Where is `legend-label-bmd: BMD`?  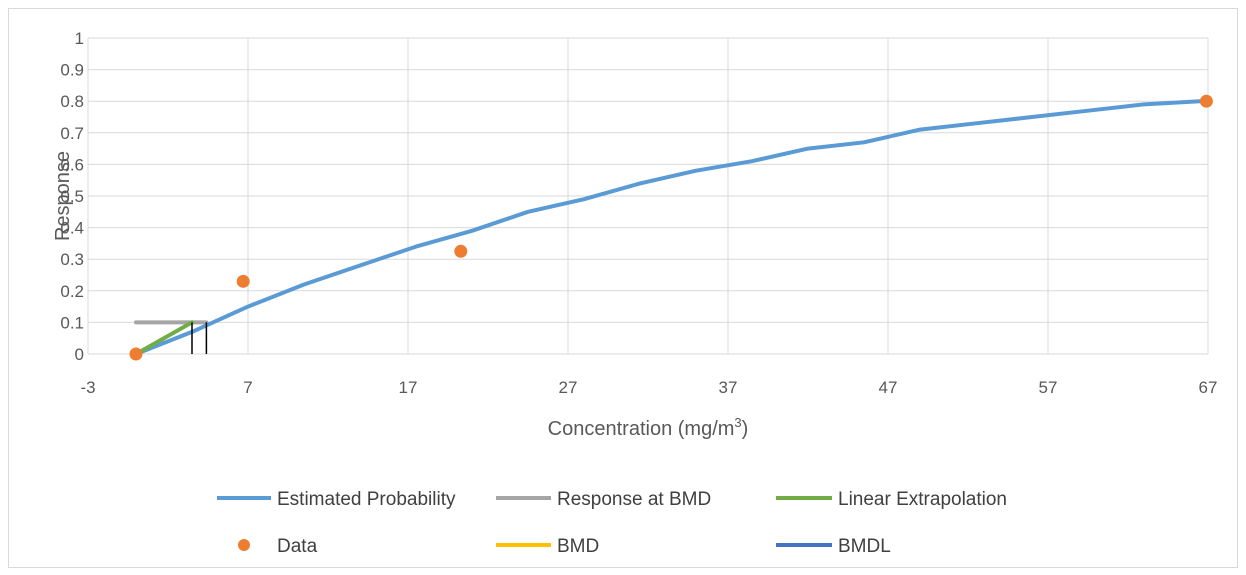
legend-label-bmd: BMD is located at coordinates (578, 546).